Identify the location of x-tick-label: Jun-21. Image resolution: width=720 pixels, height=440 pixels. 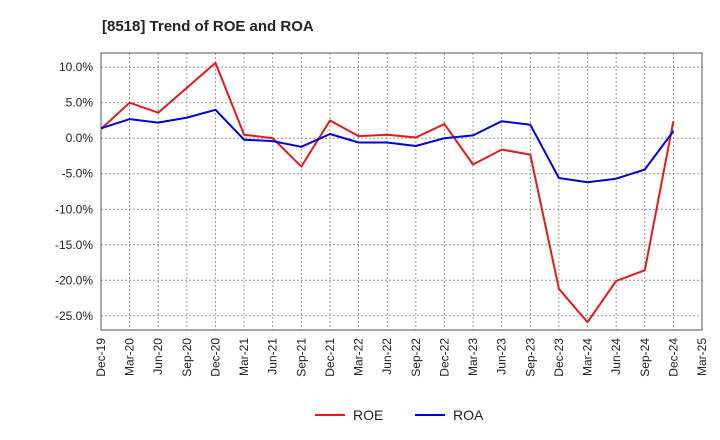
(273, 356).